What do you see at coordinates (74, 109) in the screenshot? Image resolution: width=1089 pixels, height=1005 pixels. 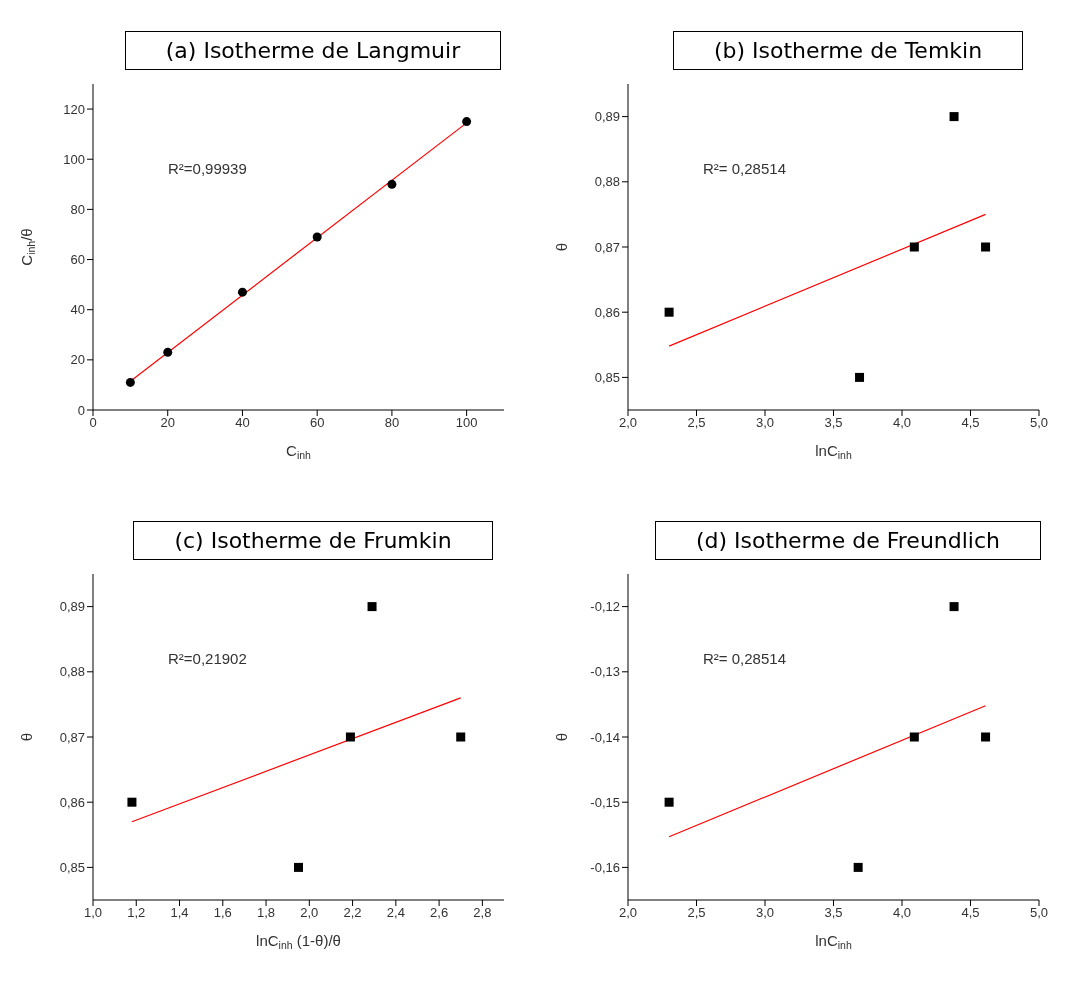 I see `y-tick-label: 120` at bounding box center [74, 109].